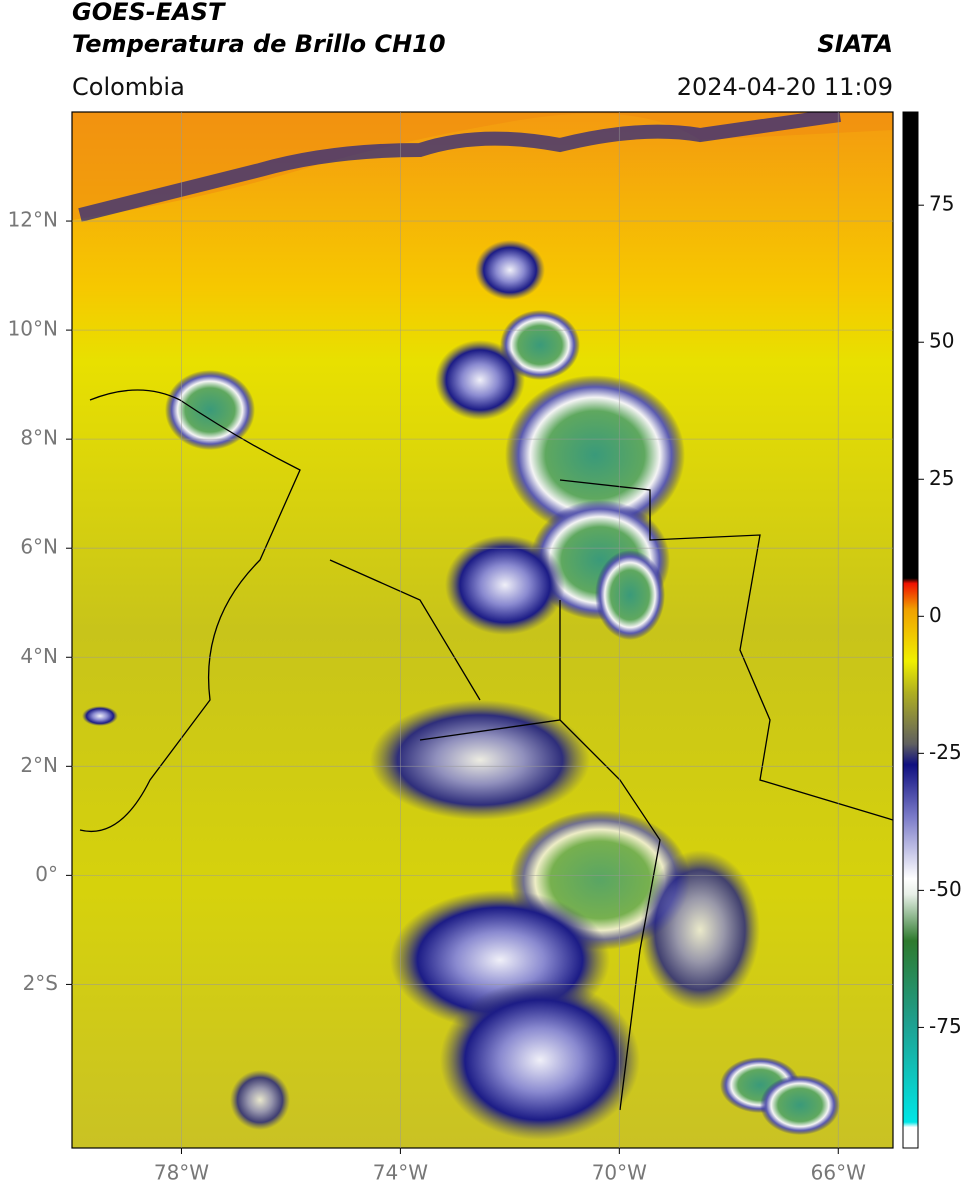 This screenshot has width=966, height=1190. Describe the element at coordinates (785, 87) in the screenshot. I see `timestamp: 2024-04-20 11:09` at that location.